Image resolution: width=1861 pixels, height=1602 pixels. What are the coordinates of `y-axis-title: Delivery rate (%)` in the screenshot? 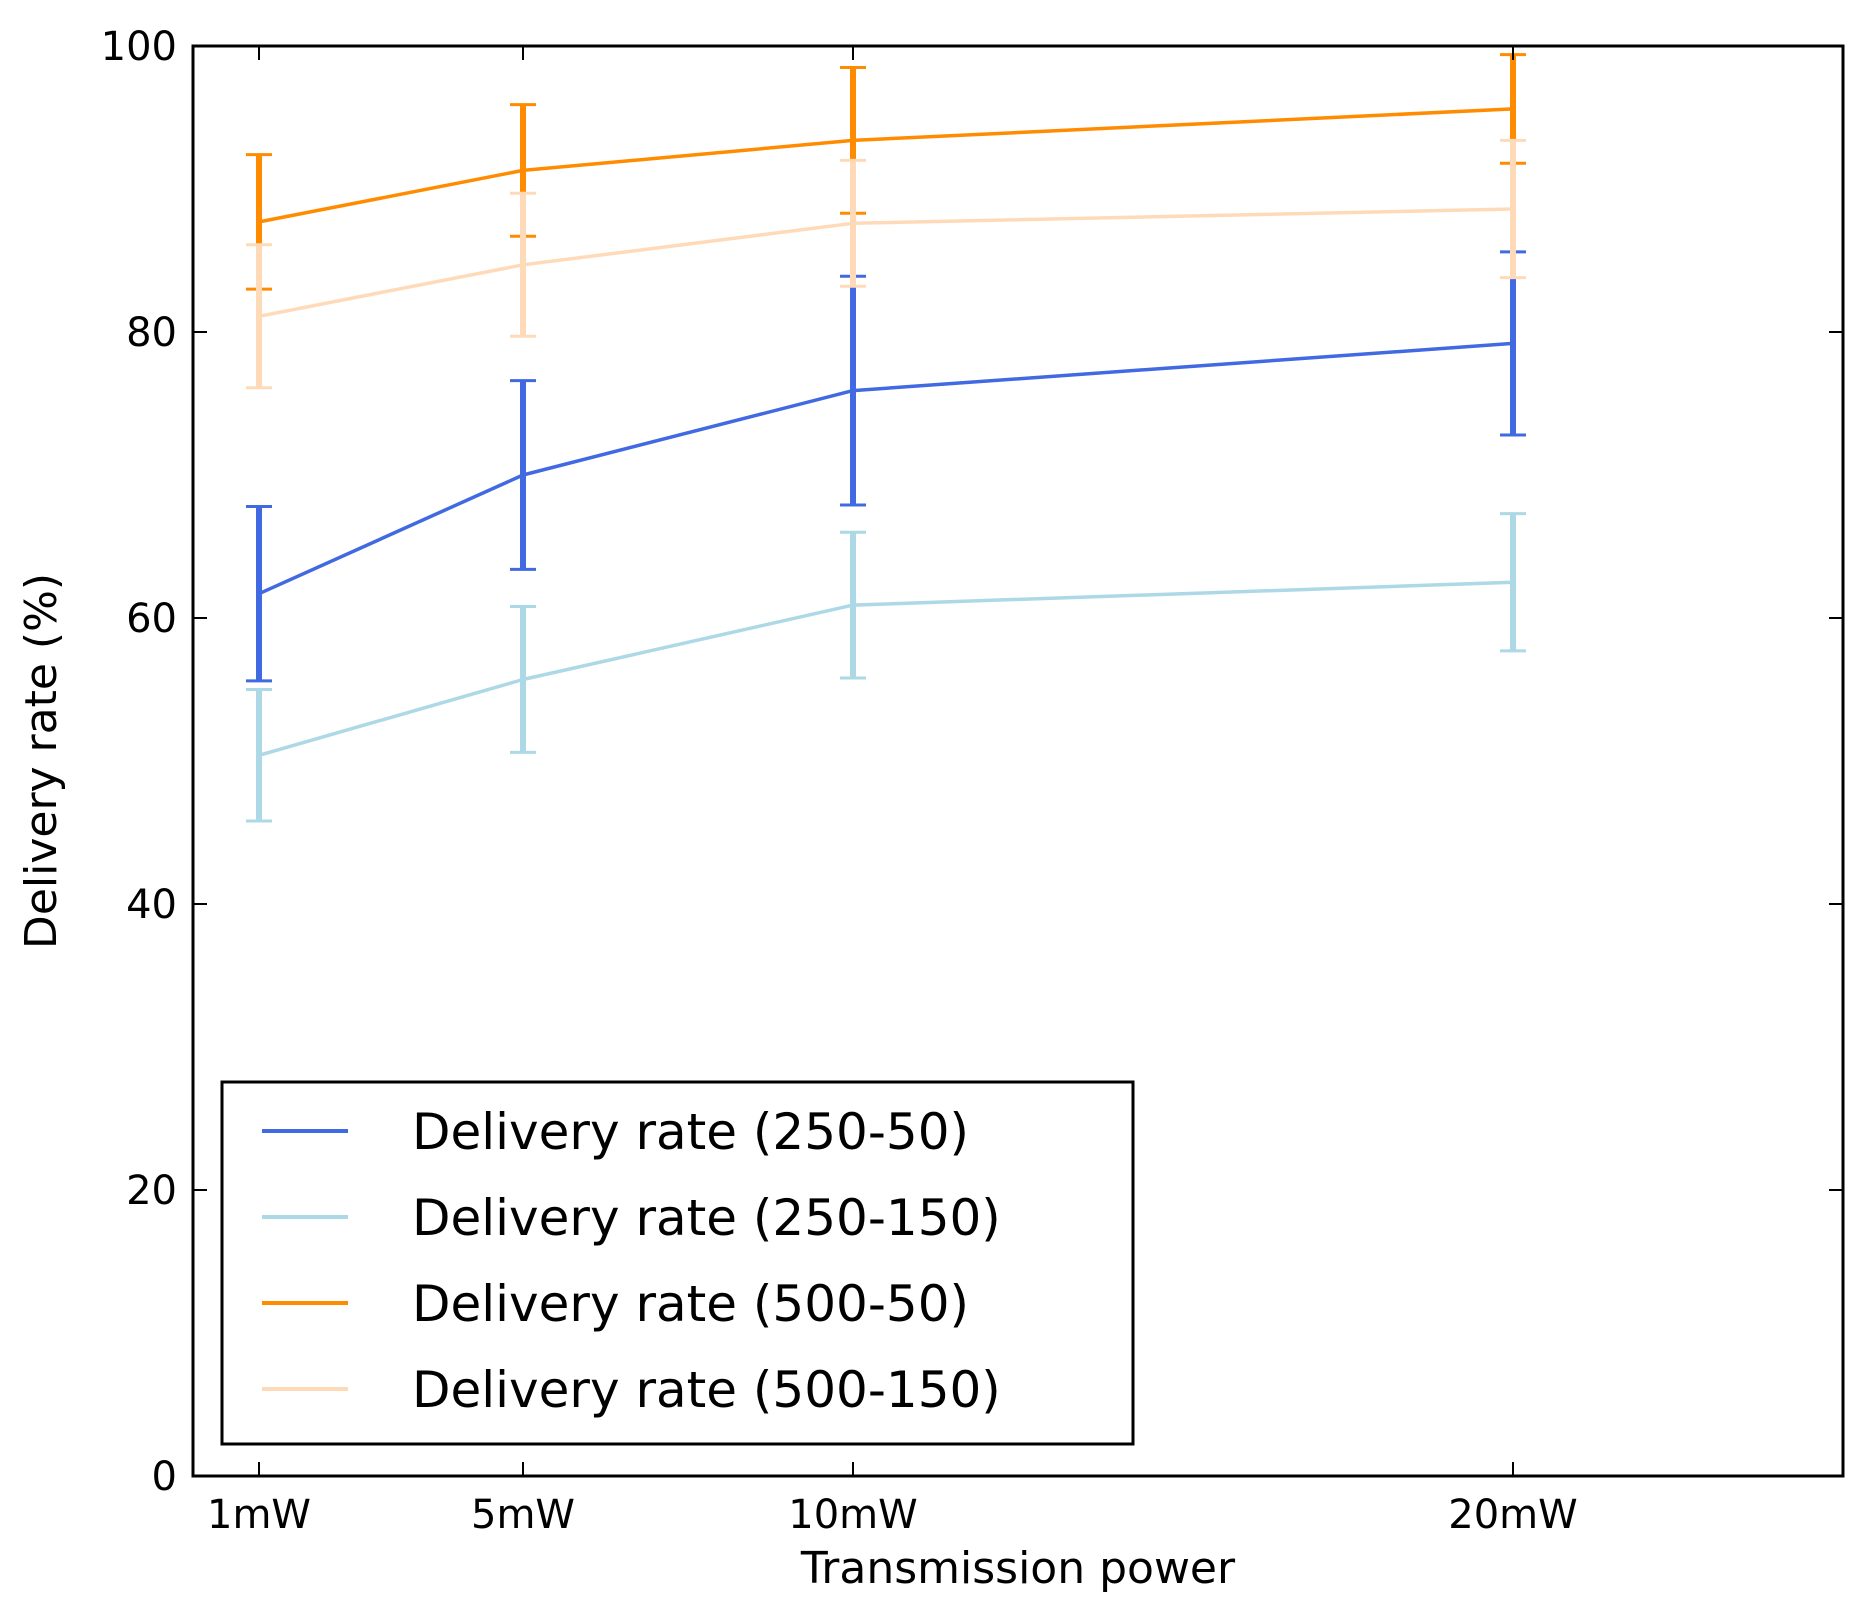 It's located at (41, 761).